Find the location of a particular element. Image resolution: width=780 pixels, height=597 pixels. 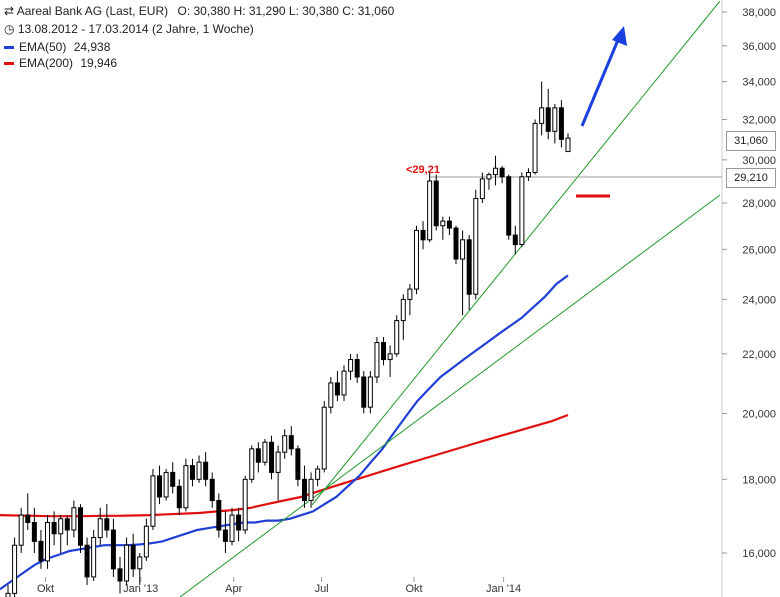

level-price-tag: 29,210 is located at coordinates (751, 178).